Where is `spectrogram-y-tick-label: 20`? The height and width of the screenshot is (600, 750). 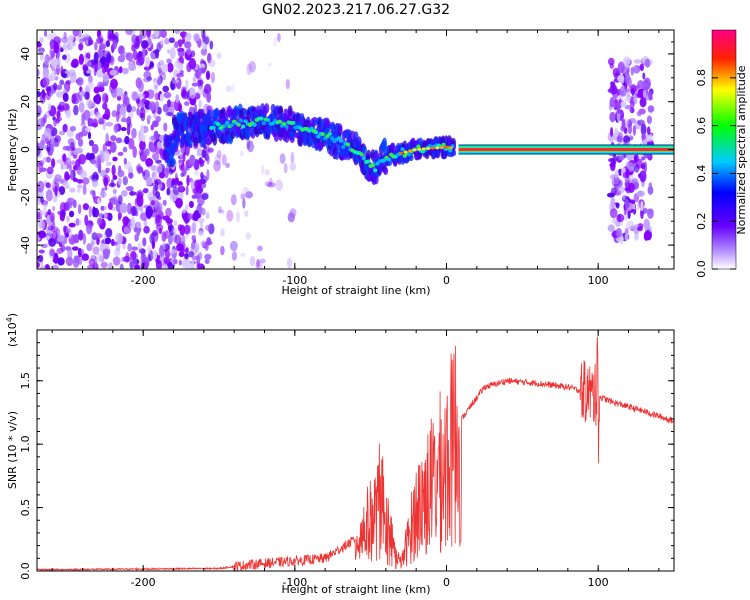 spectrogram-y-tick-label: 20 is located at coordinates (25, 102).